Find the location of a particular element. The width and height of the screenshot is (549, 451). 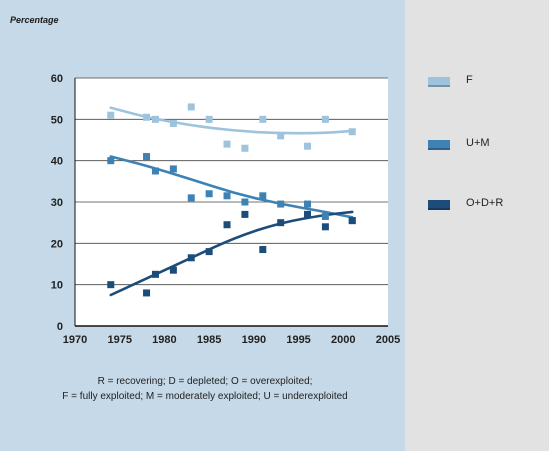

point-o-d-r-1983 is located at coordinates (191, 258).